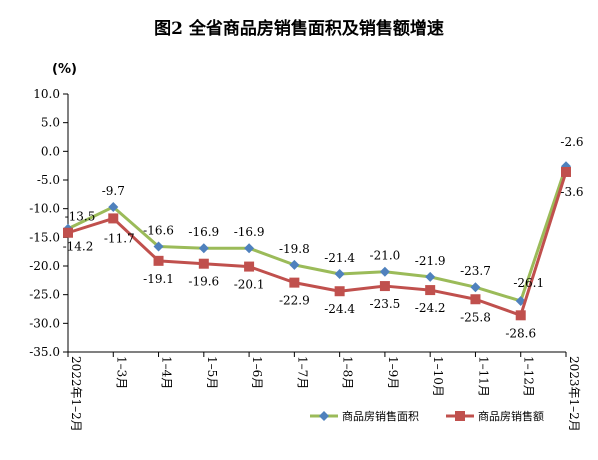 This screenshot has width=598, height=460. I want to click on series-1-data-label: -26.1, so click(528, 283).